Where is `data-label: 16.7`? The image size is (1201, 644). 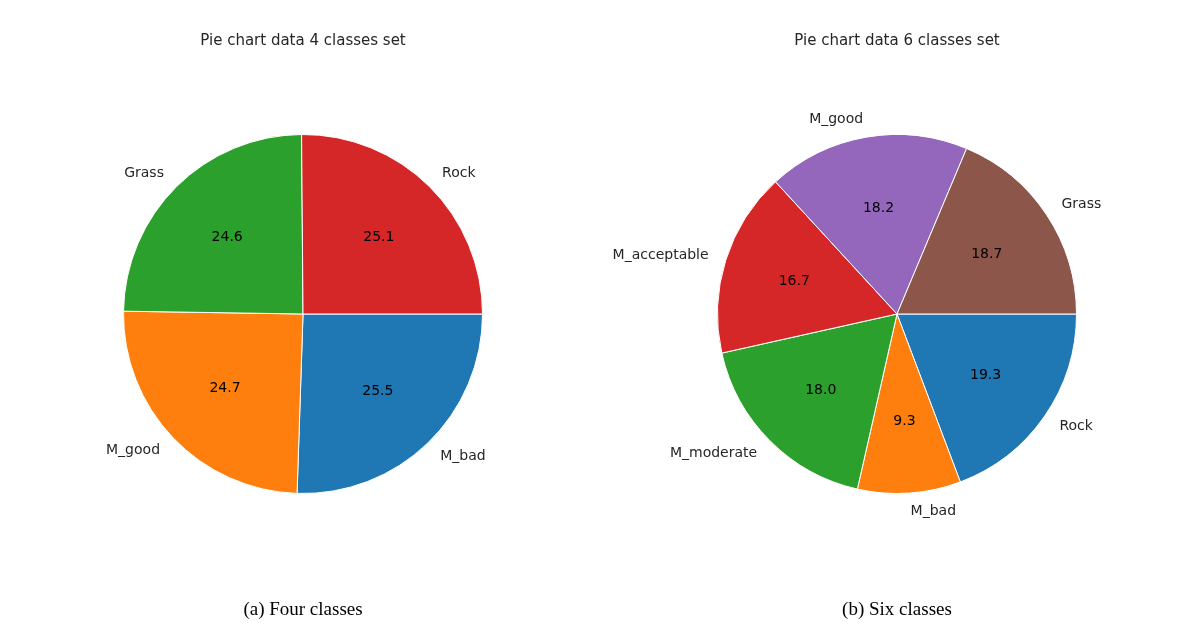 data-label: 16.7 is located at coordinates (794, 280).